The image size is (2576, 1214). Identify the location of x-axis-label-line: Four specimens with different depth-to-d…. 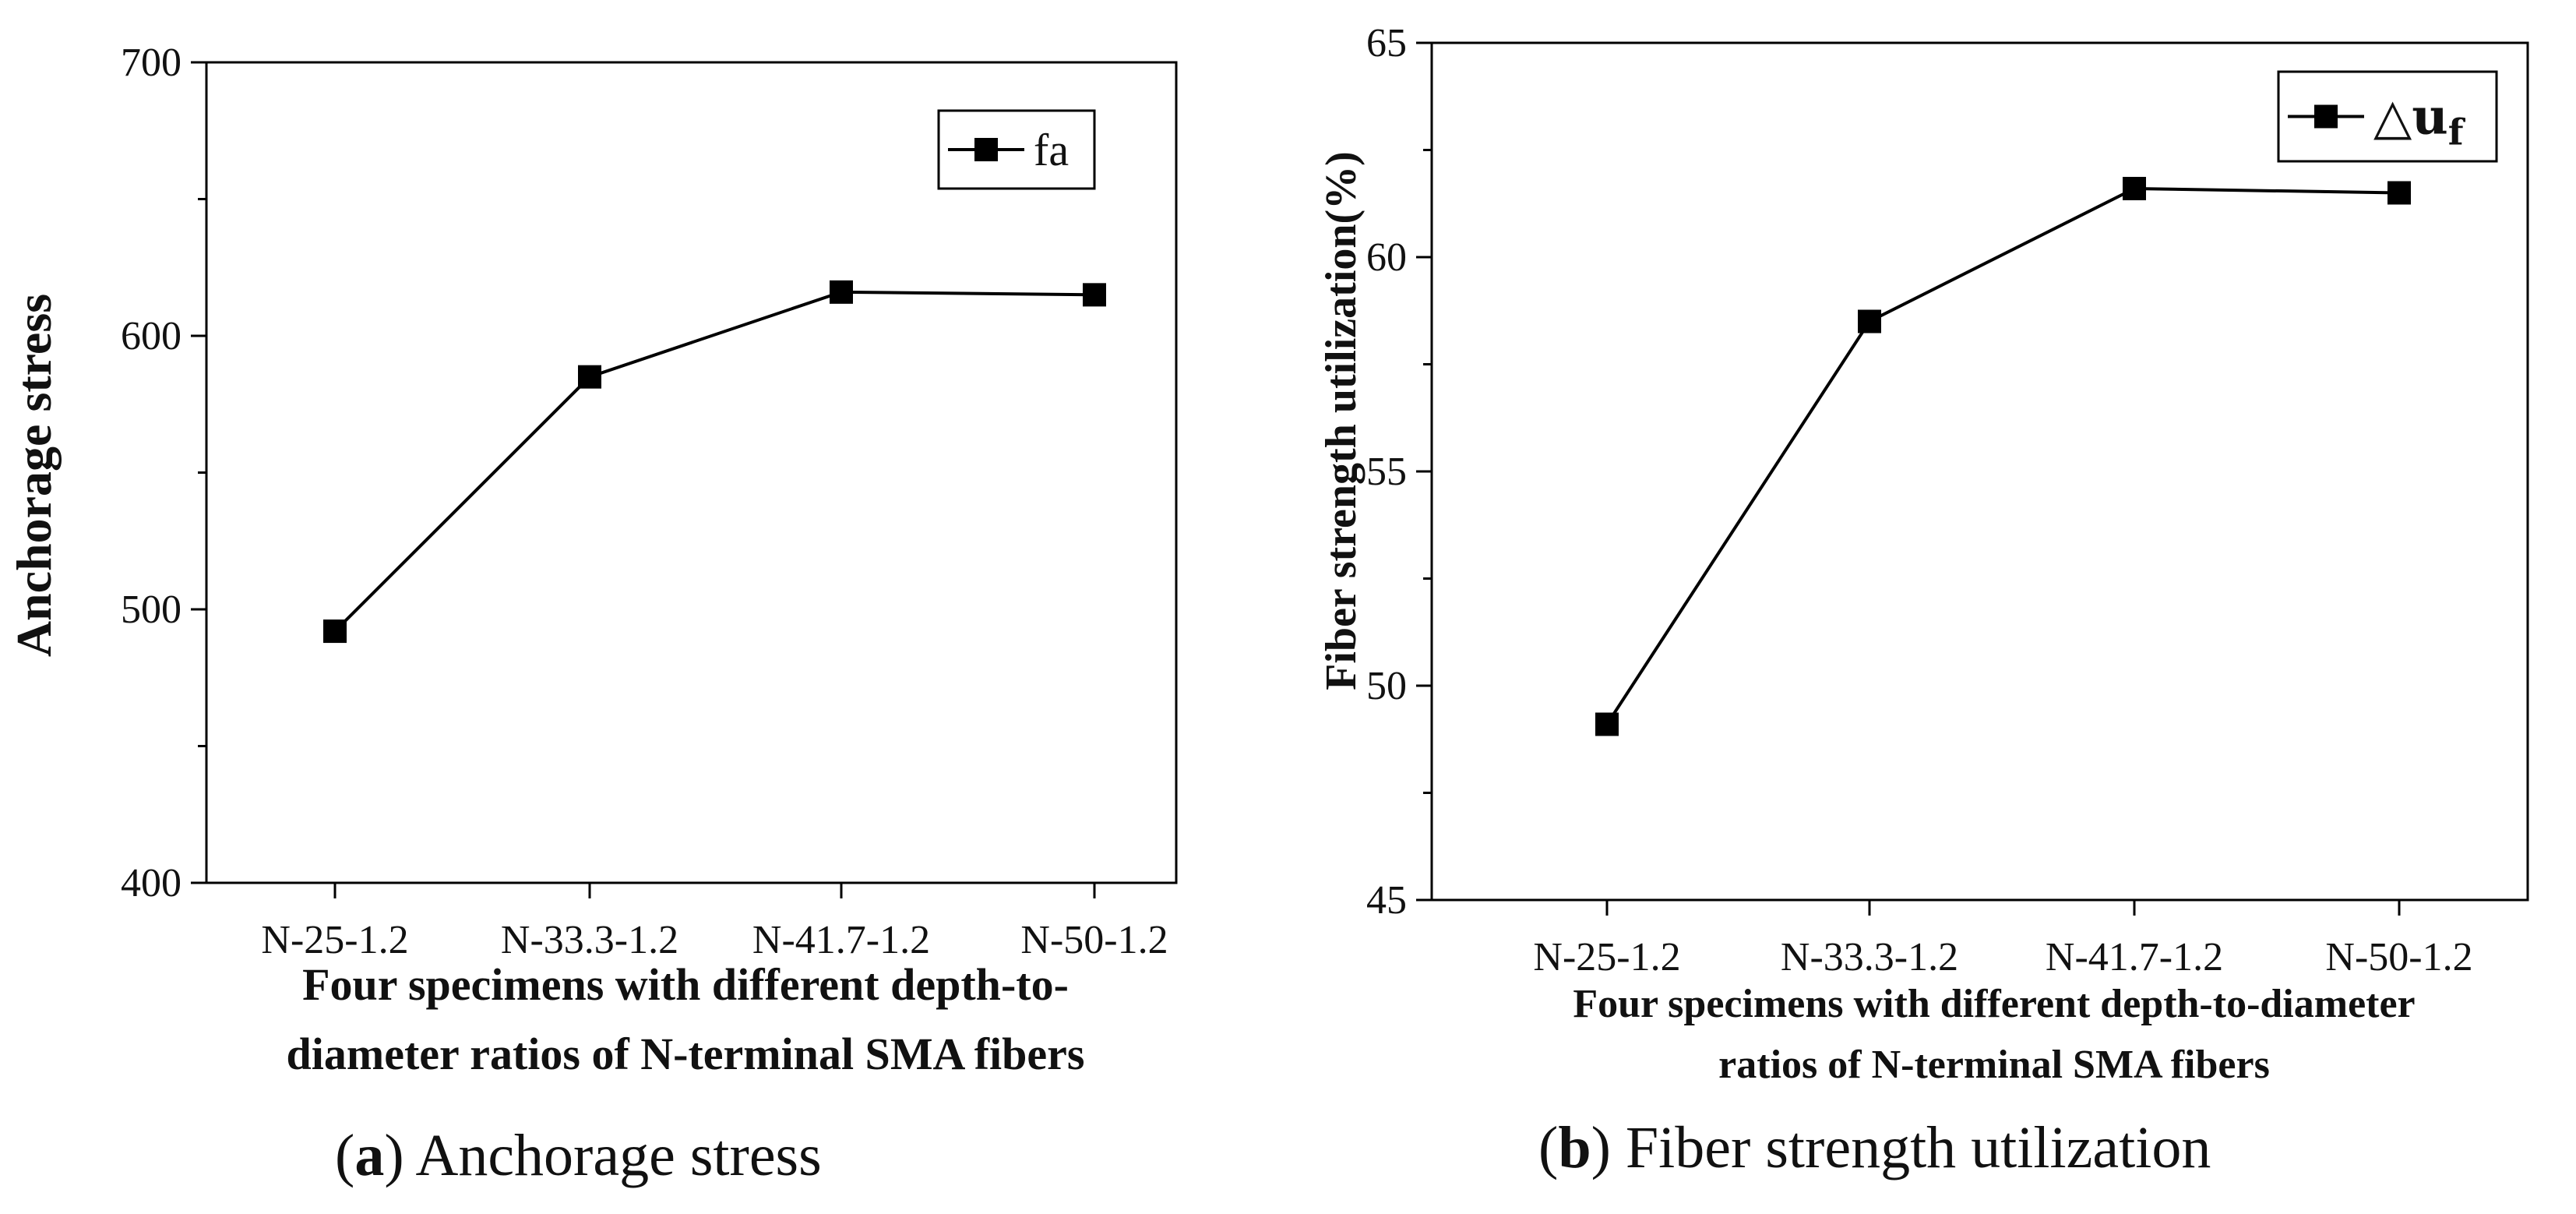
(1994, 1004).